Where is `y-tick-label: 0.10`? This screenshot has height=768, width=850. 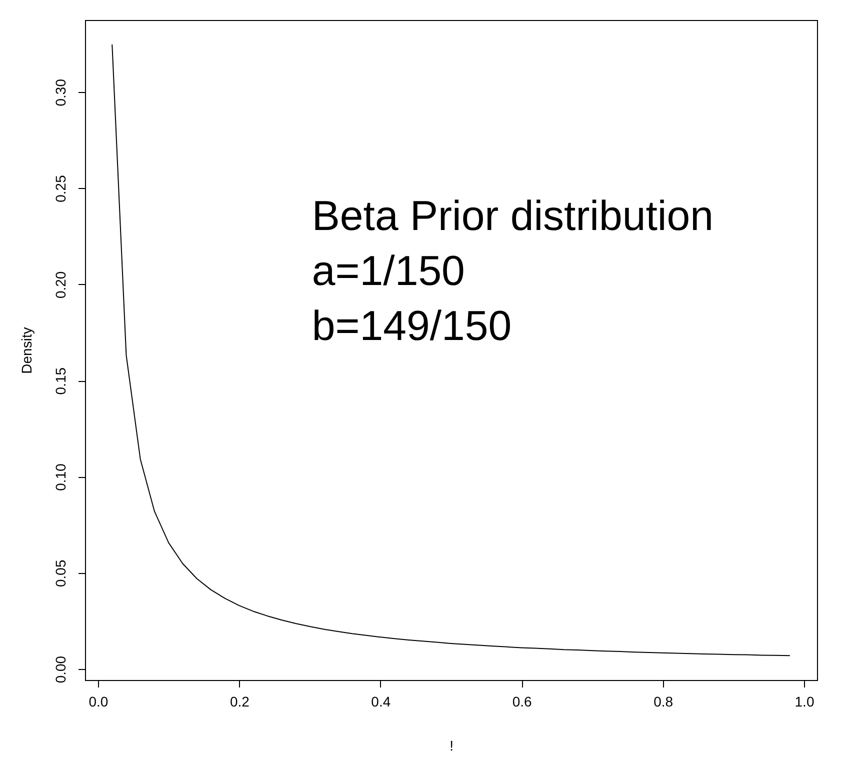
y-tick-label: 0.10 is located at coordinates (60, 477).